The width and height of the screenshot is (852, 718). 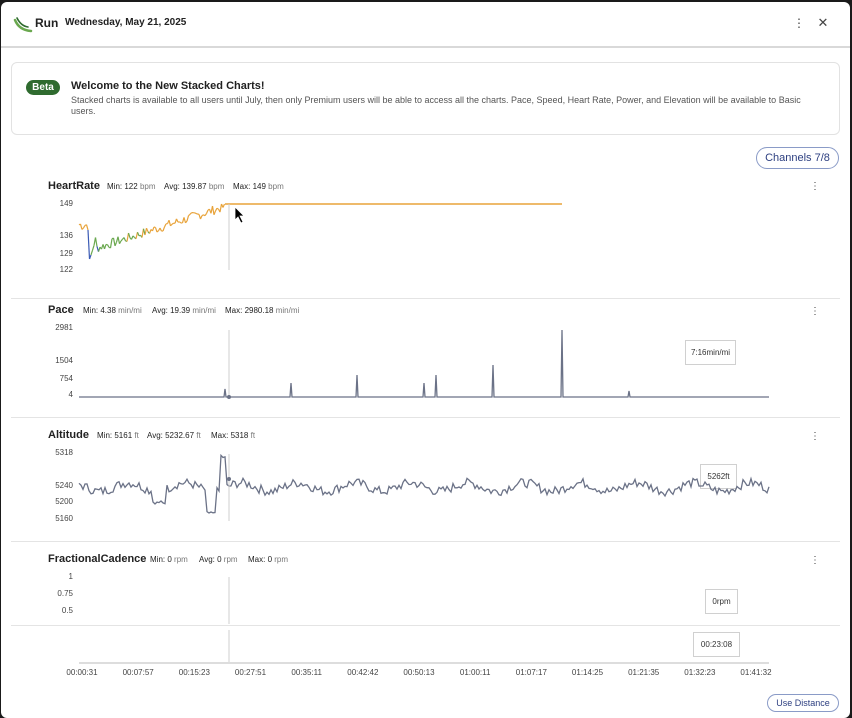 What do you see at coordinates (169, 559) in the screenshot?
I see `cadence-min: Min: 0 rpm` at bounding box center [169, 559].